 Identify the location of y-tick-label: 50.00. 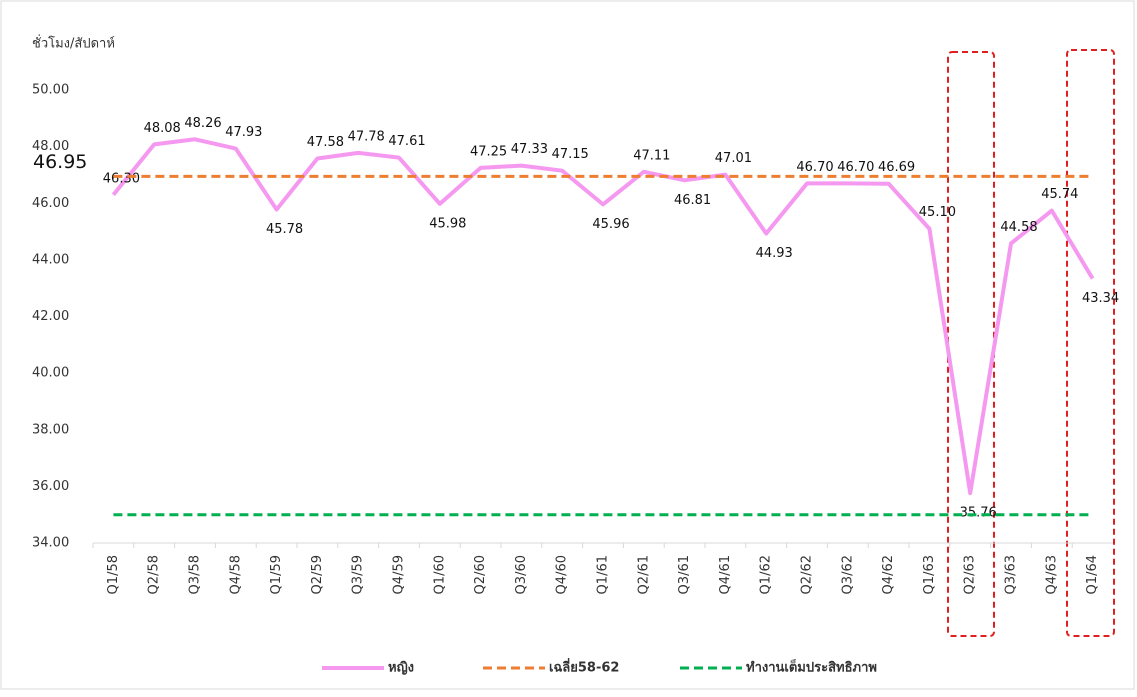
(50, 90).